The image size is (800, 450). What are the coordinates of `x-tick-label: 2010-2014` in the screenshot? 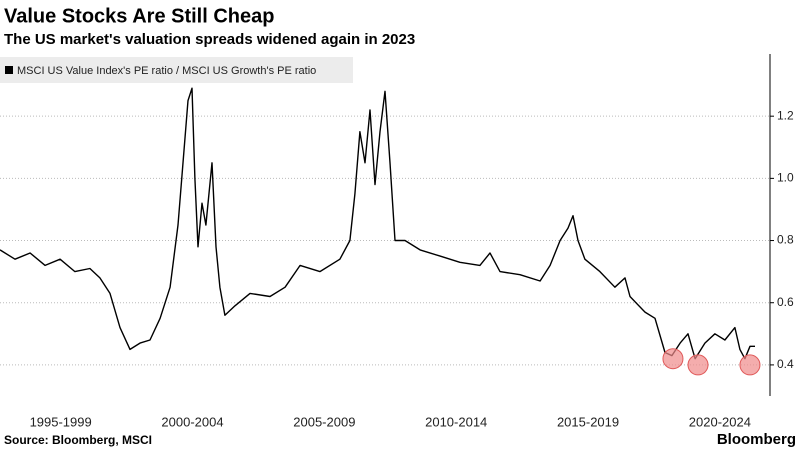 It's located at (456, 421).